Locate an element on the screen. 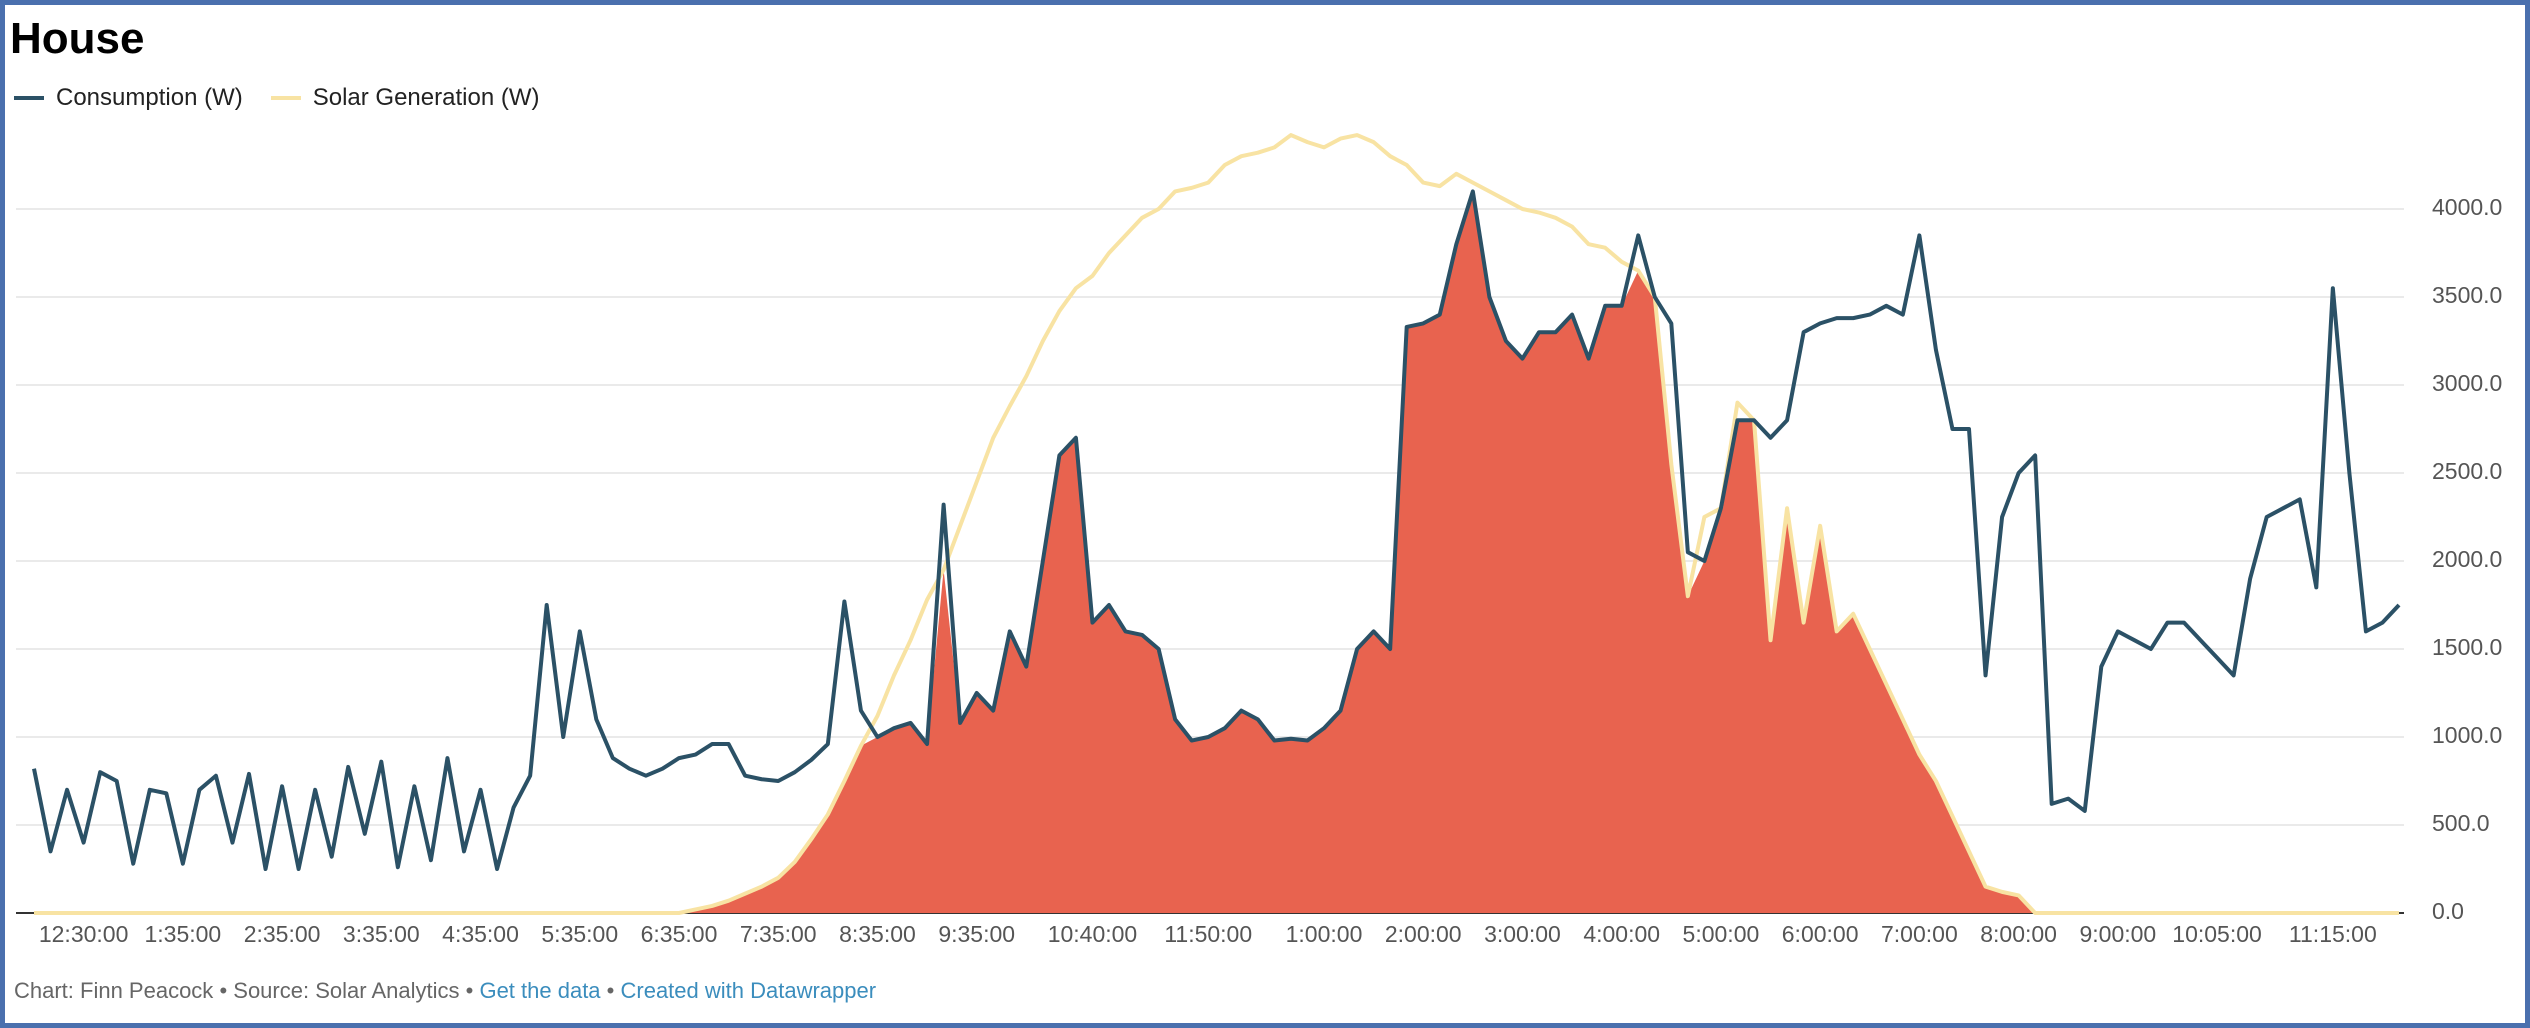  legend-label: Consumption (W) is located at coordinates (149, 97).